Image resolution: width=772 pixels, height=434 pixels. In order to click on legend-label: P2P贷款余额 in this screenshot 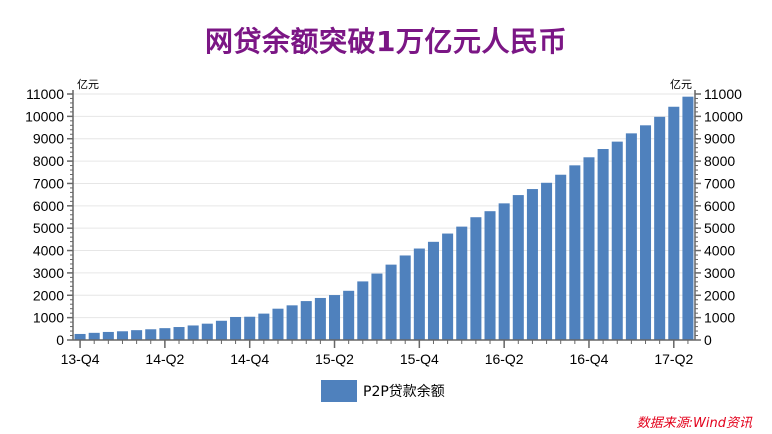, I will do `click(404, 392)`.